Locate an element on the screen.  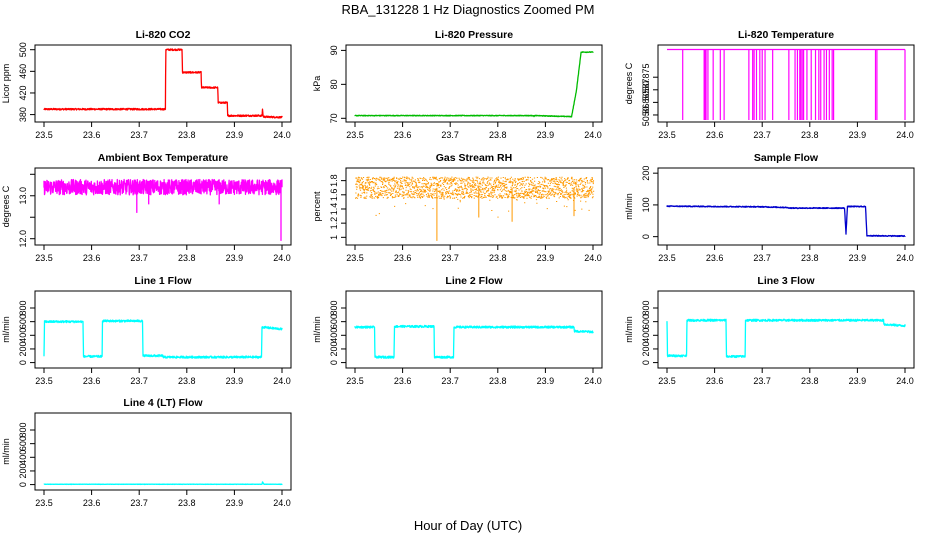
y-tick-label: 1.8 is located at coordinates (334, 180).